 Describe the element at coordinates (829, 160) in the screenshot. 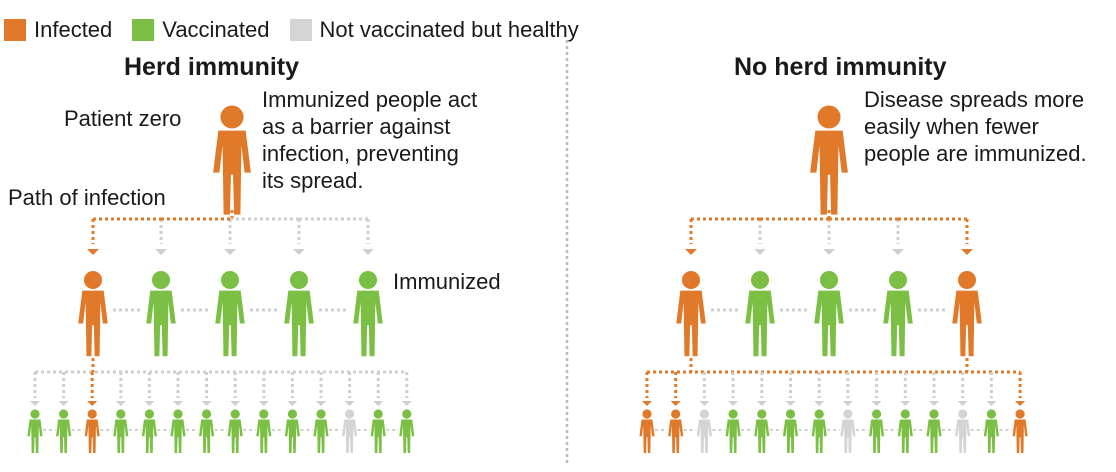

I see `right-patient-zero-figure` at that location.